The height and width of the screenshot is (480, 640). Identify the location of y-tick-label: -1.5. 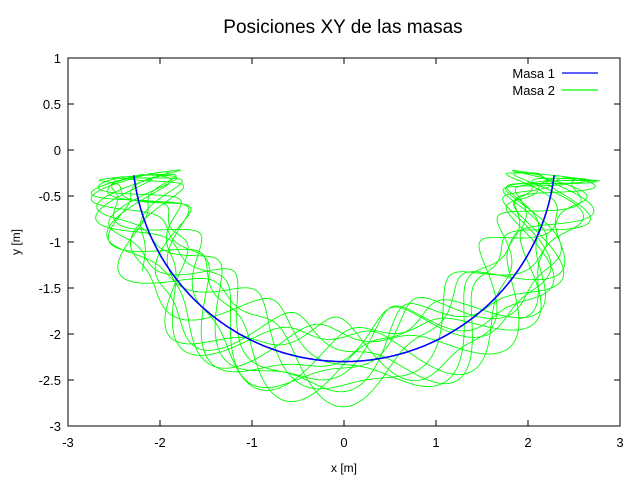
(50, 288).